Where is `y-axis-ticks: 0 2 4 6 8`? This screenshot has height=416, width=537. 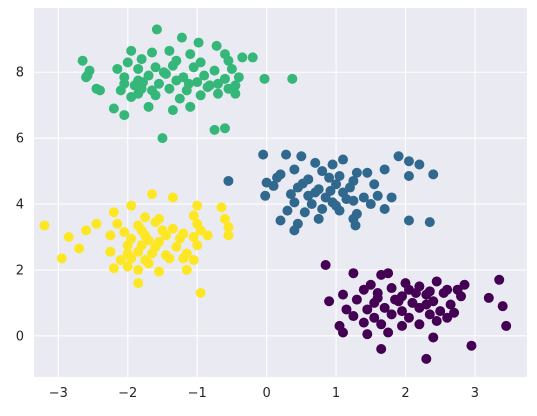
y-axis-ticks: 0 2 4 6 8 is located at coordinates (20, 205).